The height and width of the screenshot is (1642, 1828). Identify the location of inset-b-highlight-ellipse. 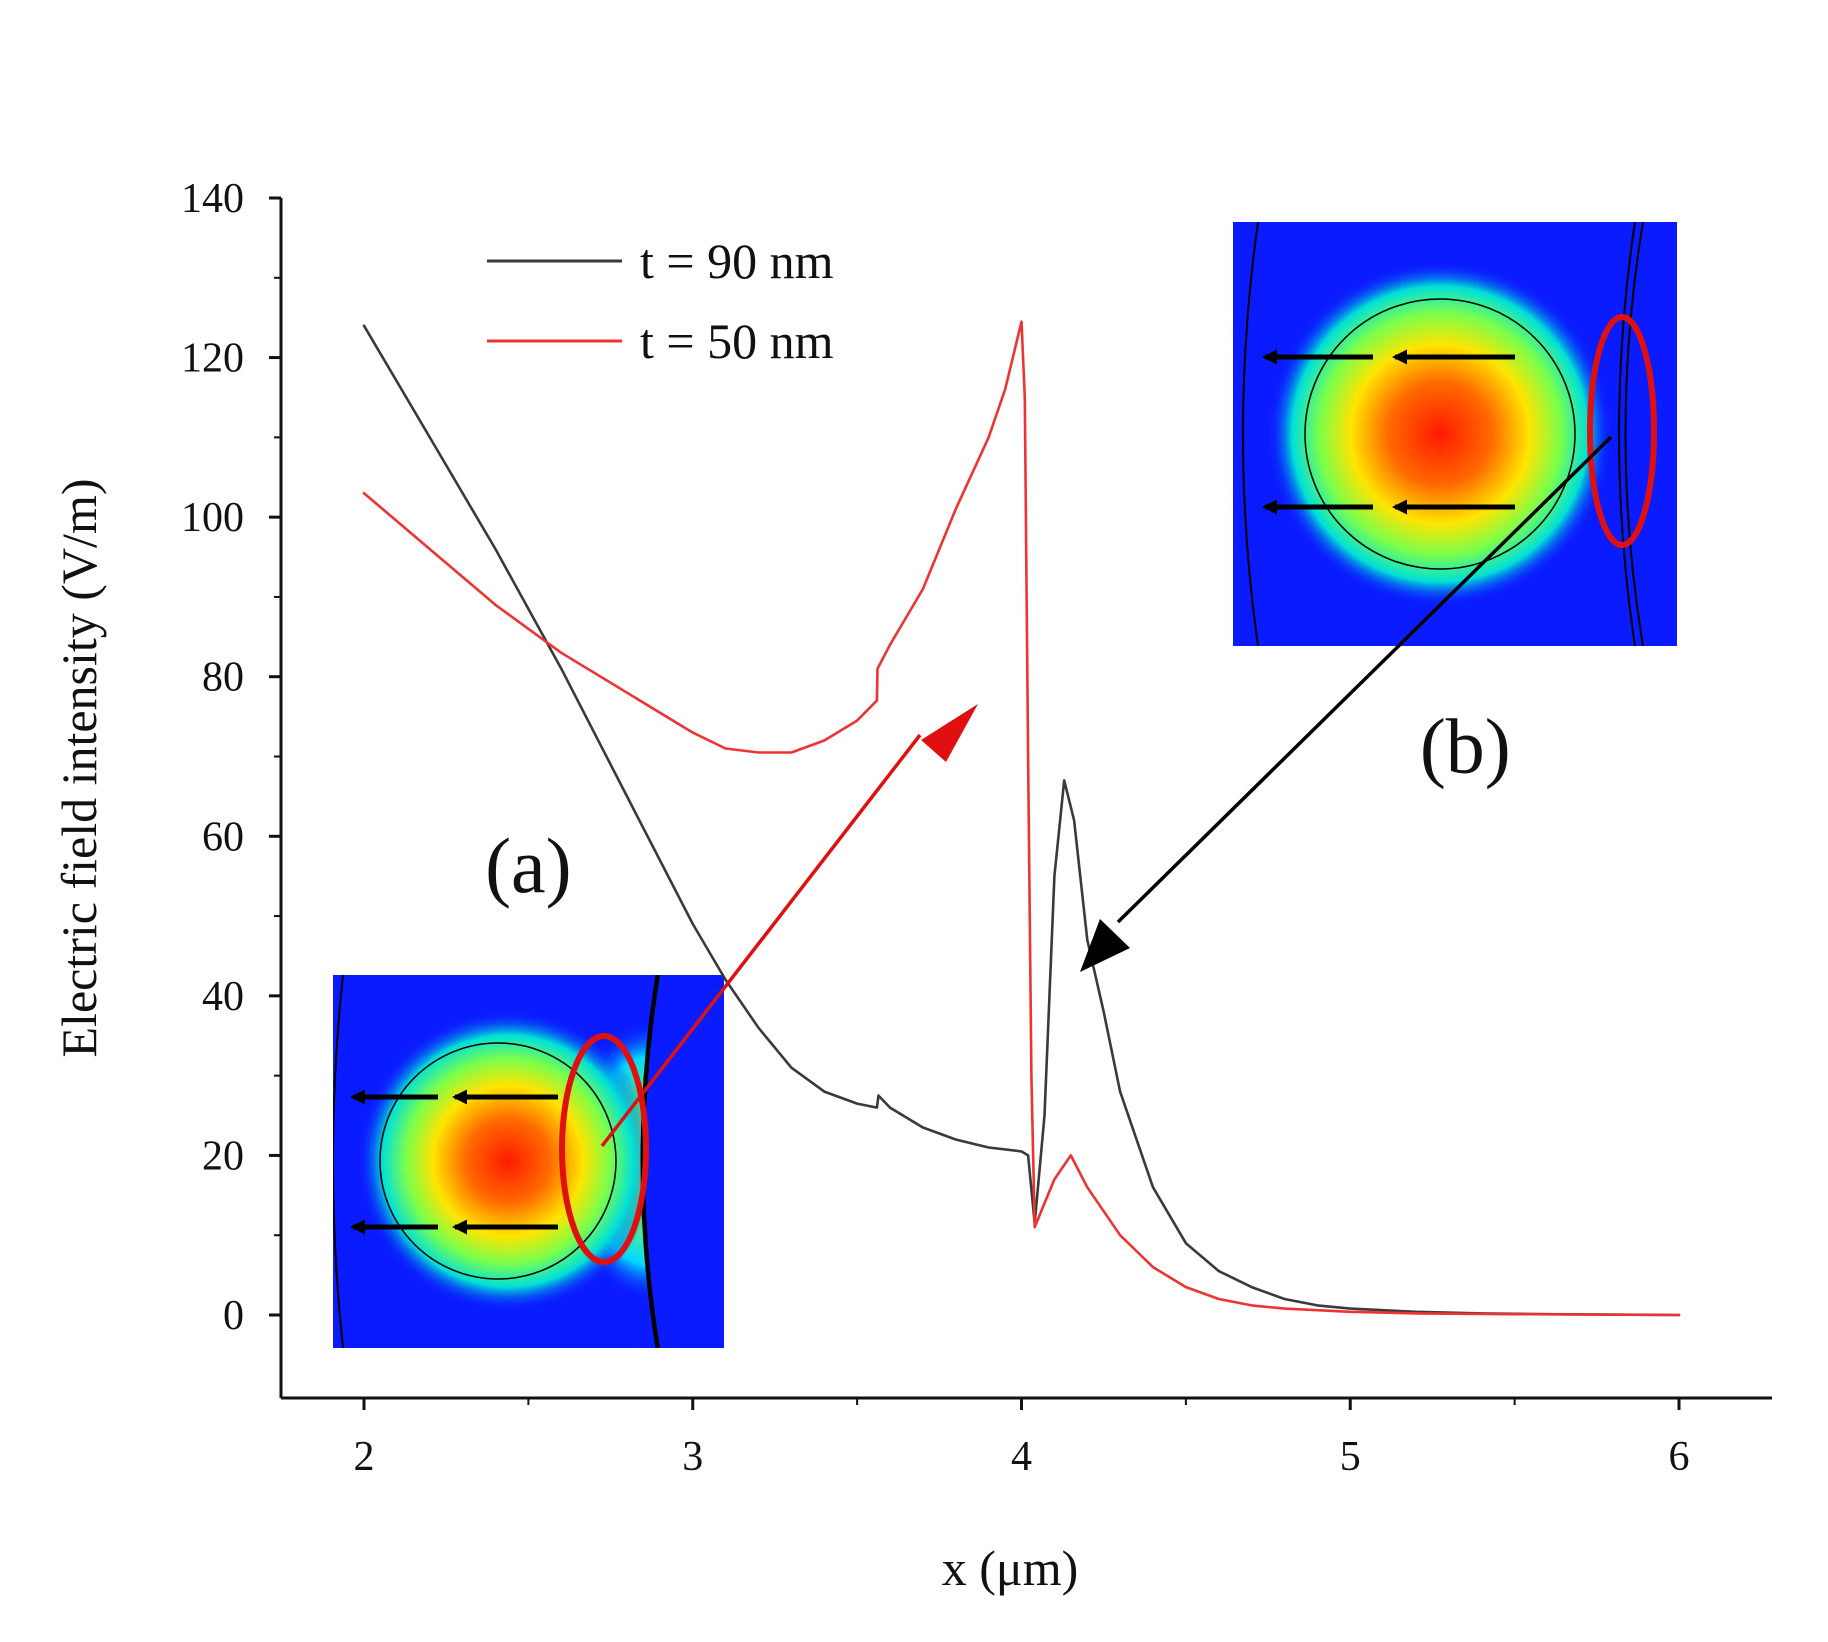
(1622, 431).